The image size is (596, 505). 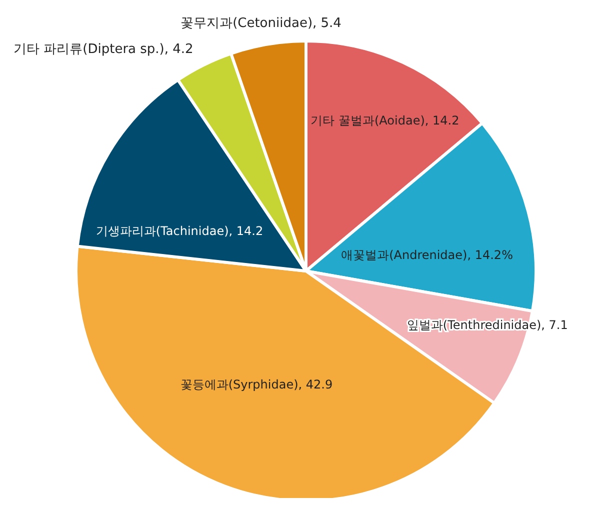 I want to click on slice-label: 잎벌과(Tenthredinidae), 7.1, so click(x=487, y=325).